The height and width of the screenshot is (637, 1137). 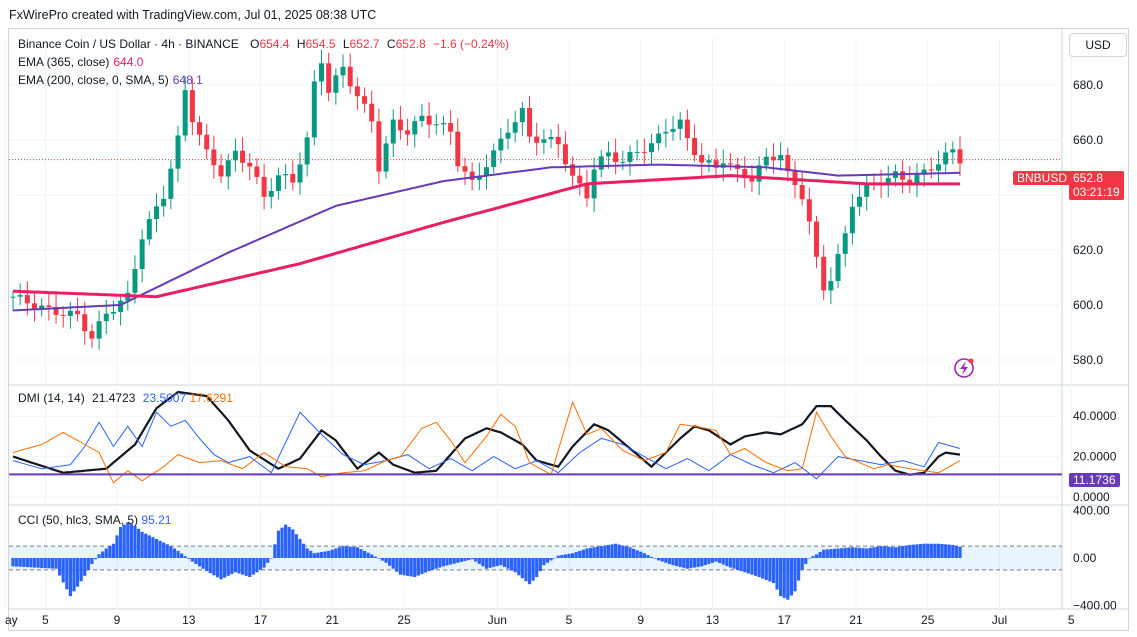 I want to click on ema200-value: 648.1, so click(x=187, y=80).